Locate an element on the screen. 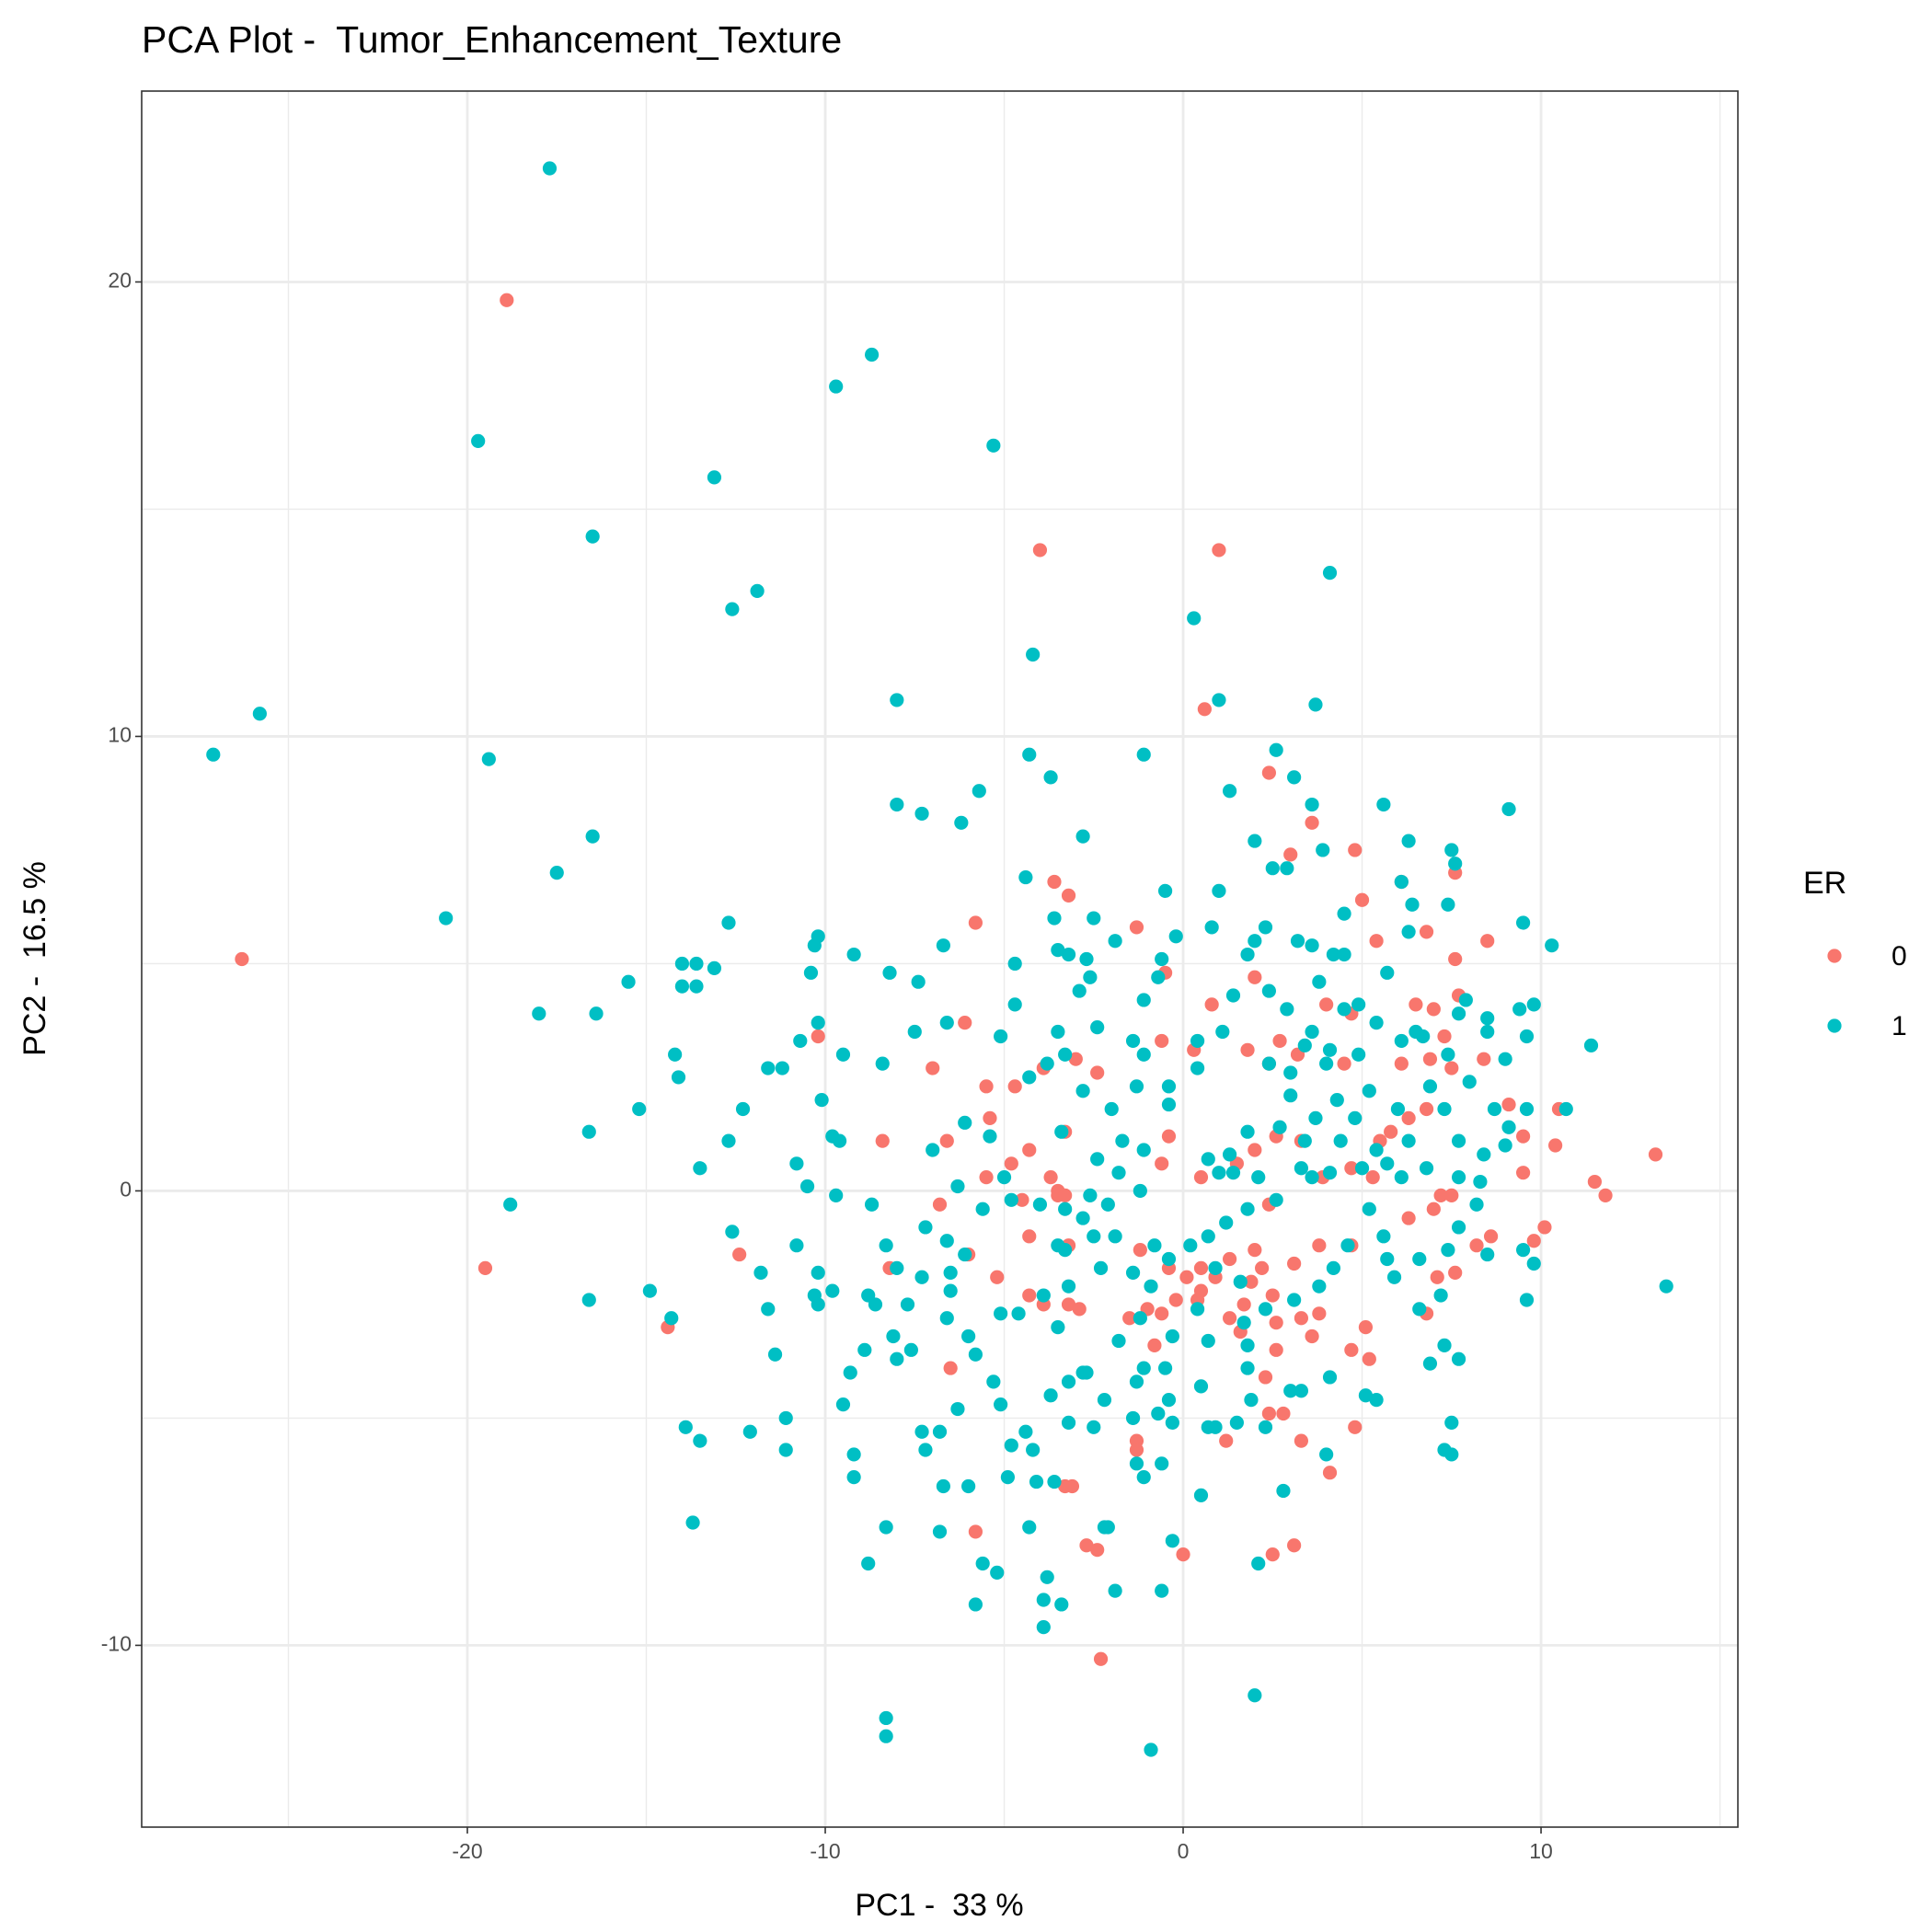 Image resolution: width=1932 pixels, height=1932 pixels. y-tick-label: 0 is located at coordinates (126, 1190).